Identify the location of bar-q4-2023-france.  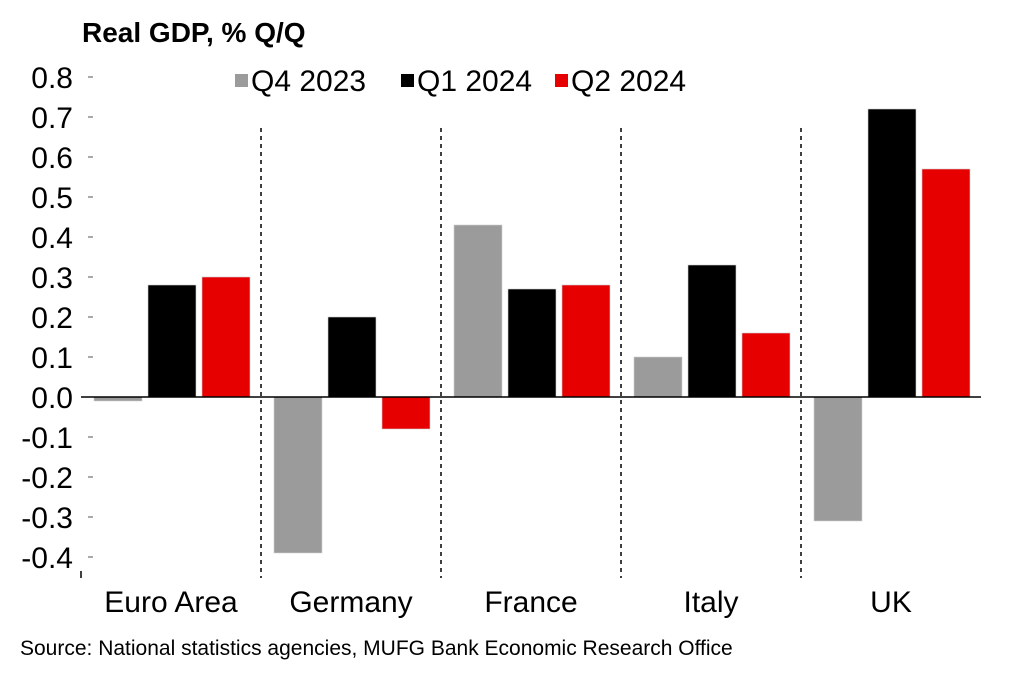
(478, 311).